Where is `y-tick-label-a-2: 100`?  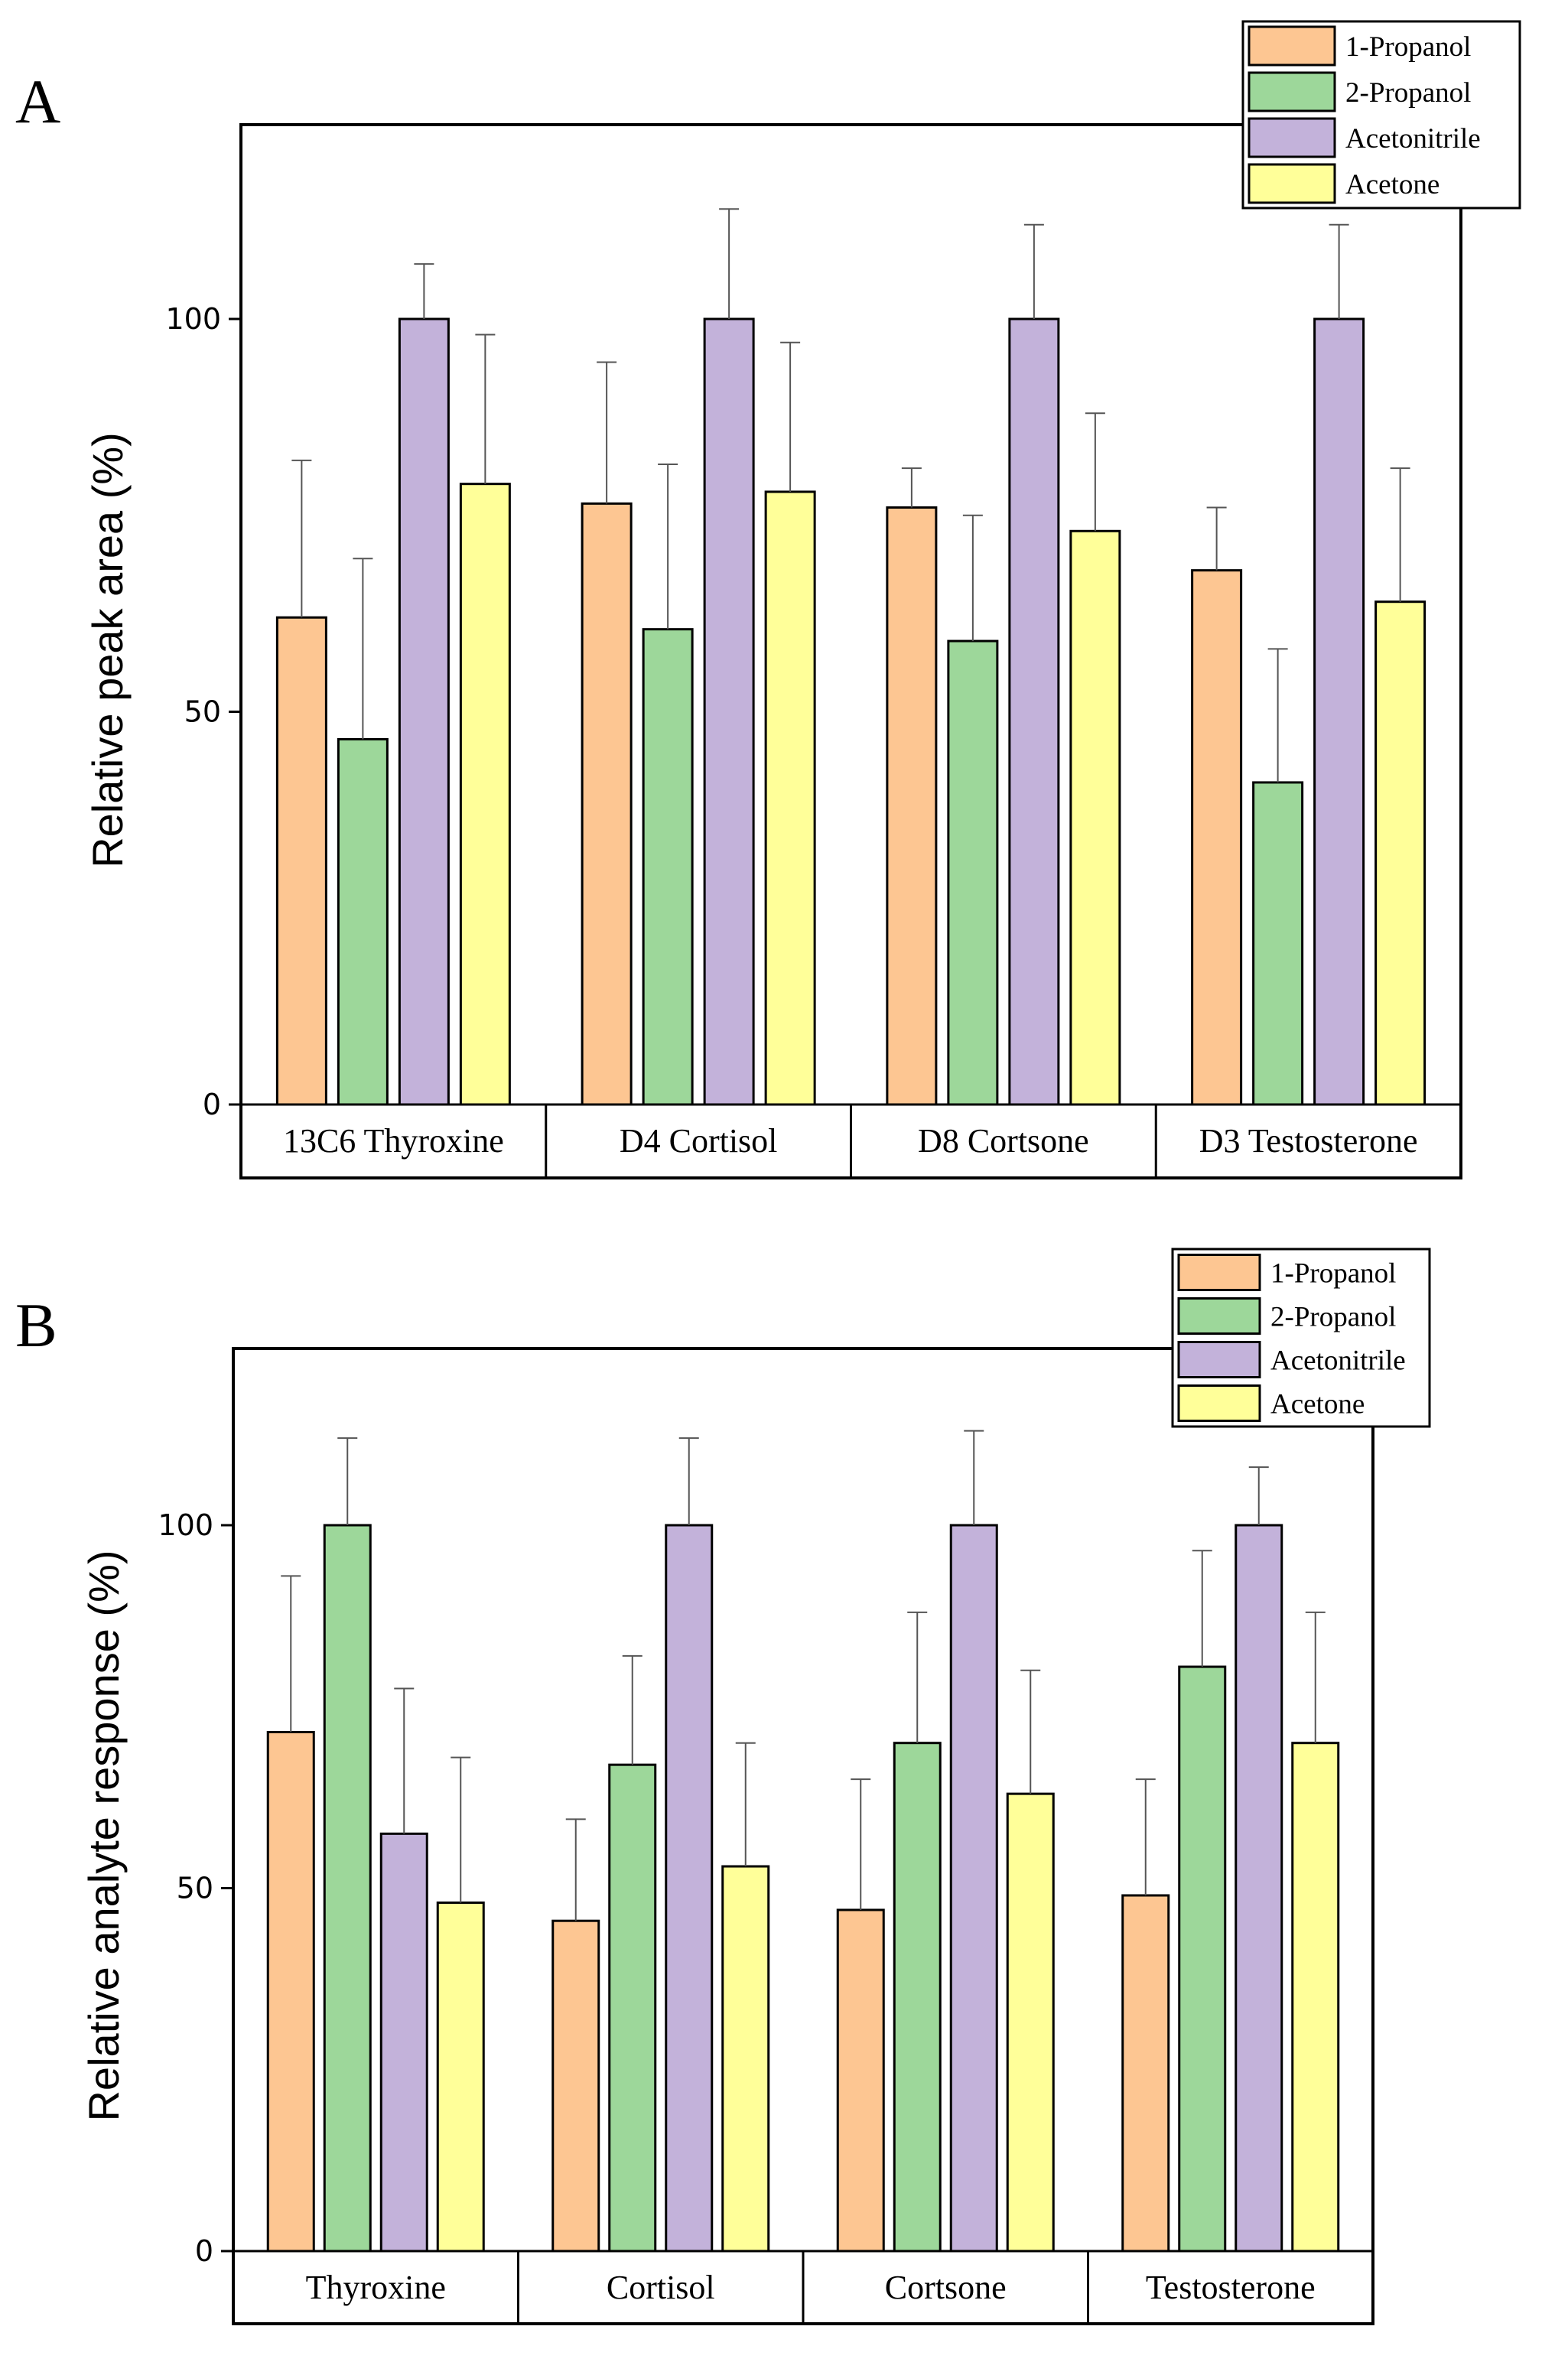 y-tick-label-a-2: 100 is located at coordinates (193, 319).